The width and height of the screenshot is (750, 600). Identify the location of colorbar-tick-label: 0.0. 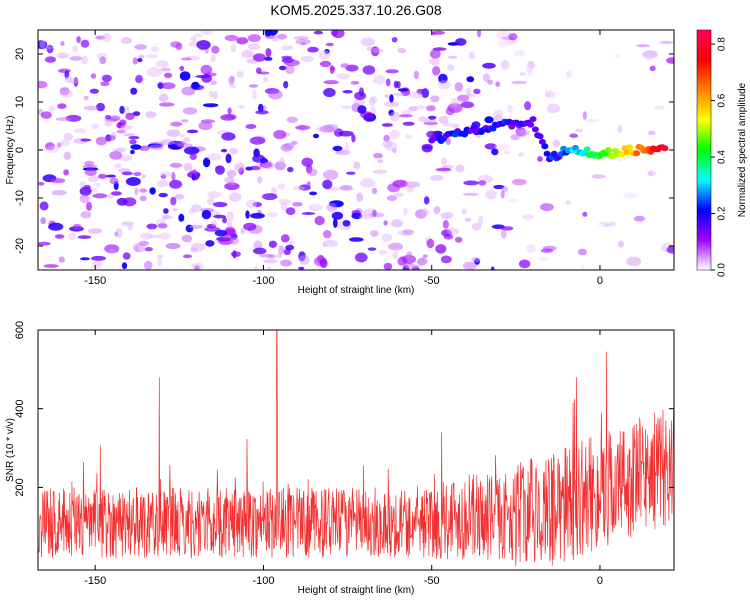
(722, 270).